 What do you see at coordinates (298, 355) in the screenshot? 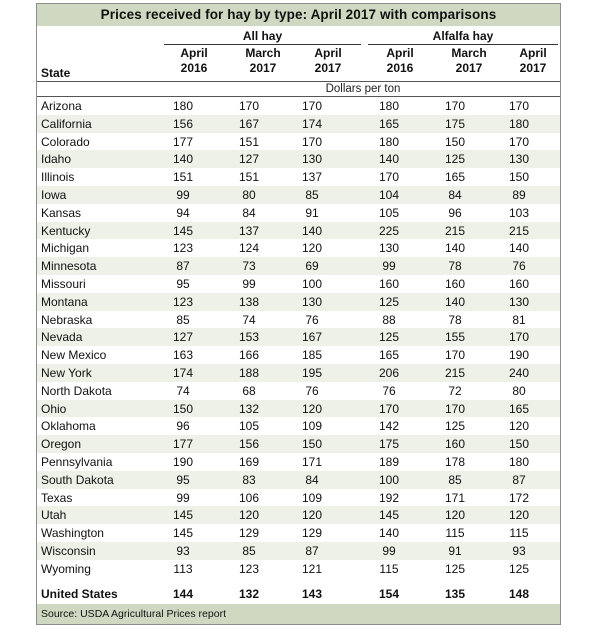
I see `table-row: New Mexico 163 166 185 165 170 190` at bounding box center [298, 355].